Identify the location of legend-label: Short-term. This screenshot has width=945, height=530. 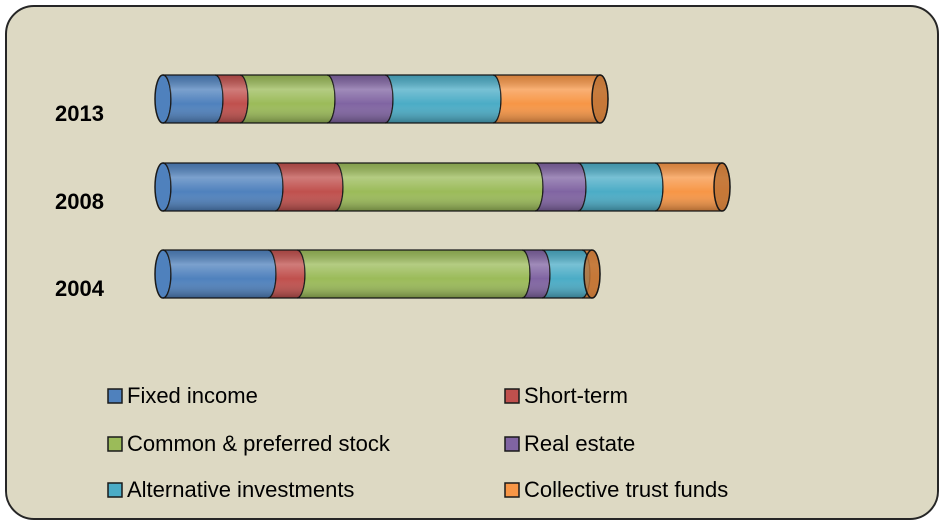
(576, 395).